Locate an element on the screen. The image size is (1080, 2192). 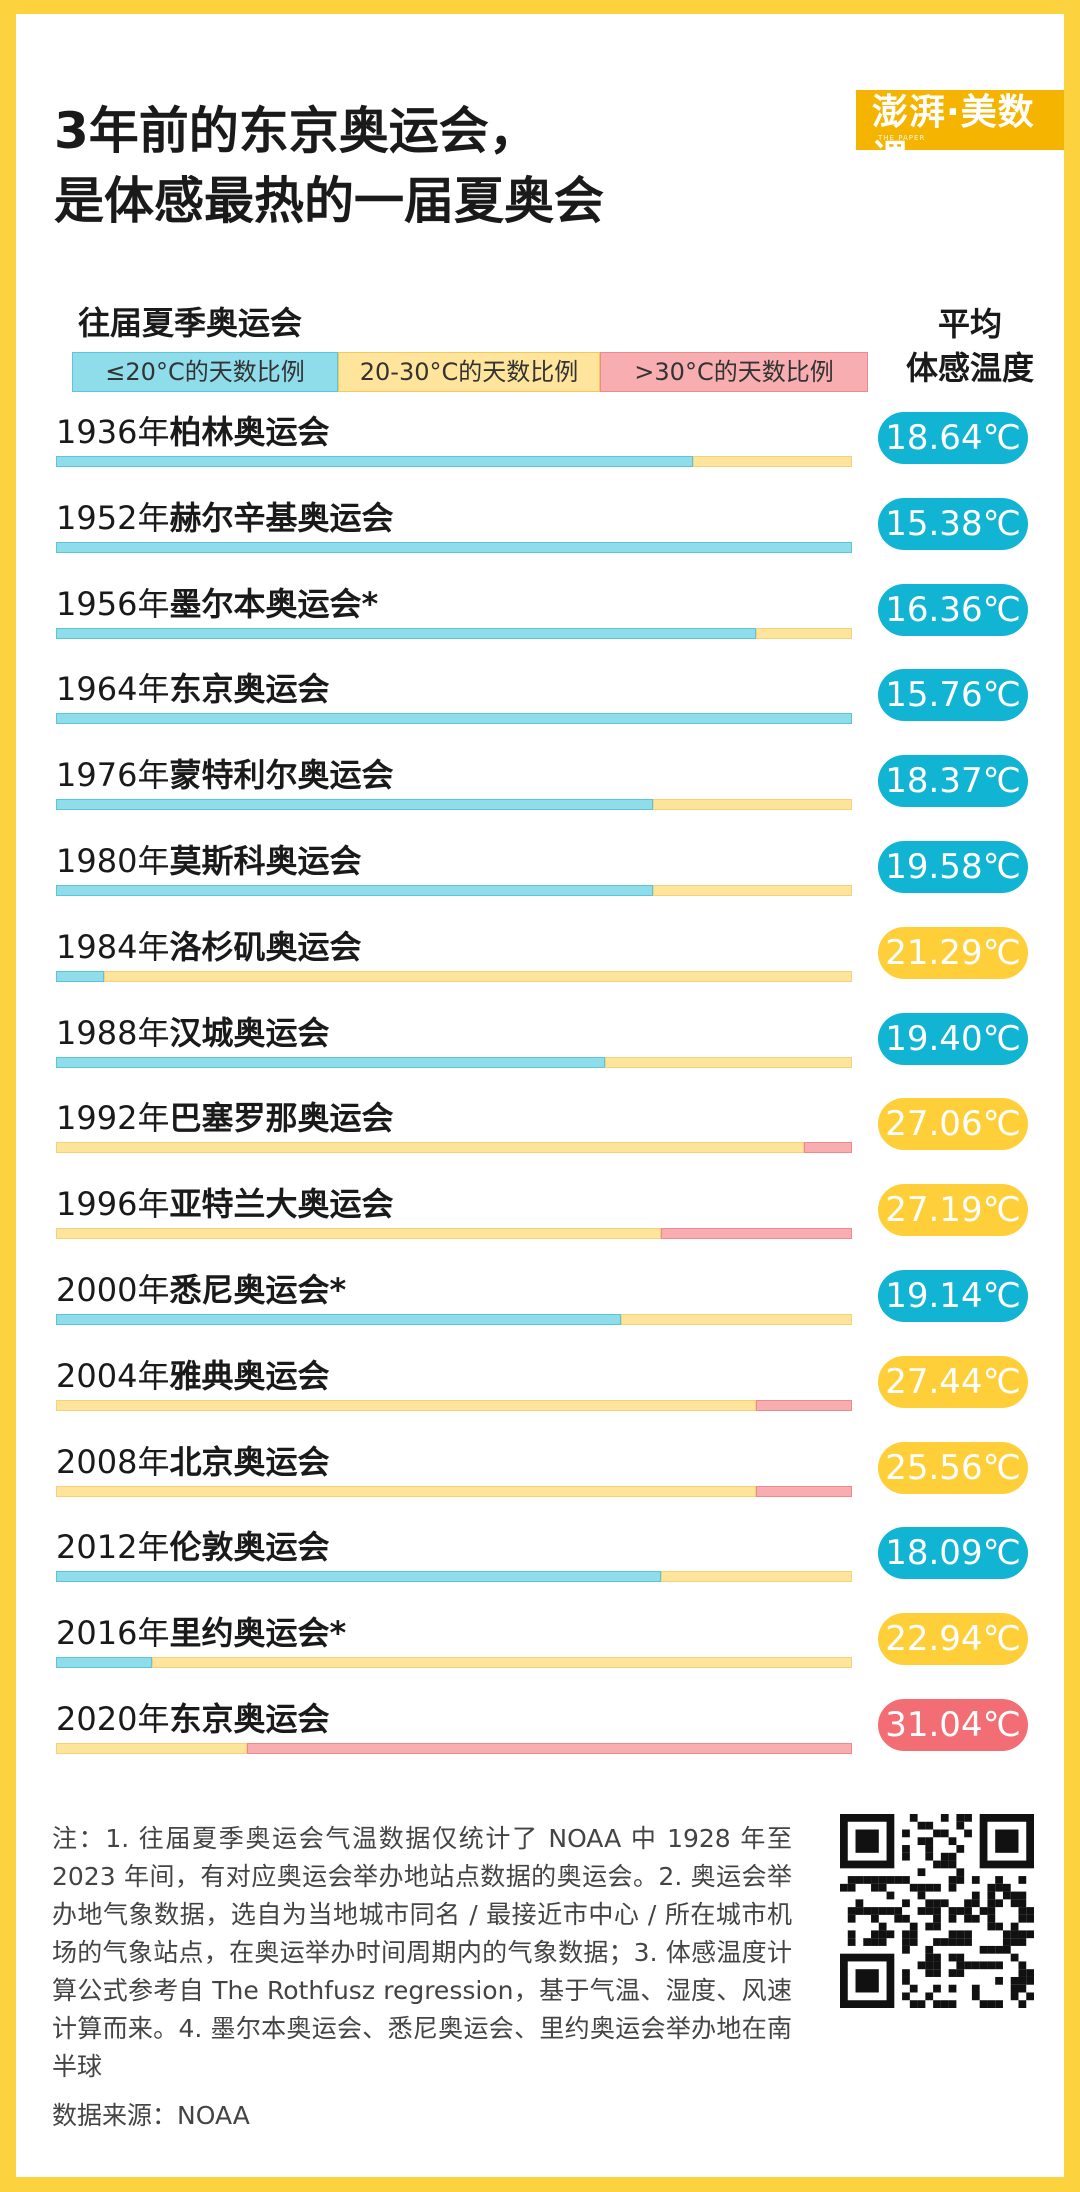
data-source: 数据来源：NOAA is located at coordinates (151, 2115).